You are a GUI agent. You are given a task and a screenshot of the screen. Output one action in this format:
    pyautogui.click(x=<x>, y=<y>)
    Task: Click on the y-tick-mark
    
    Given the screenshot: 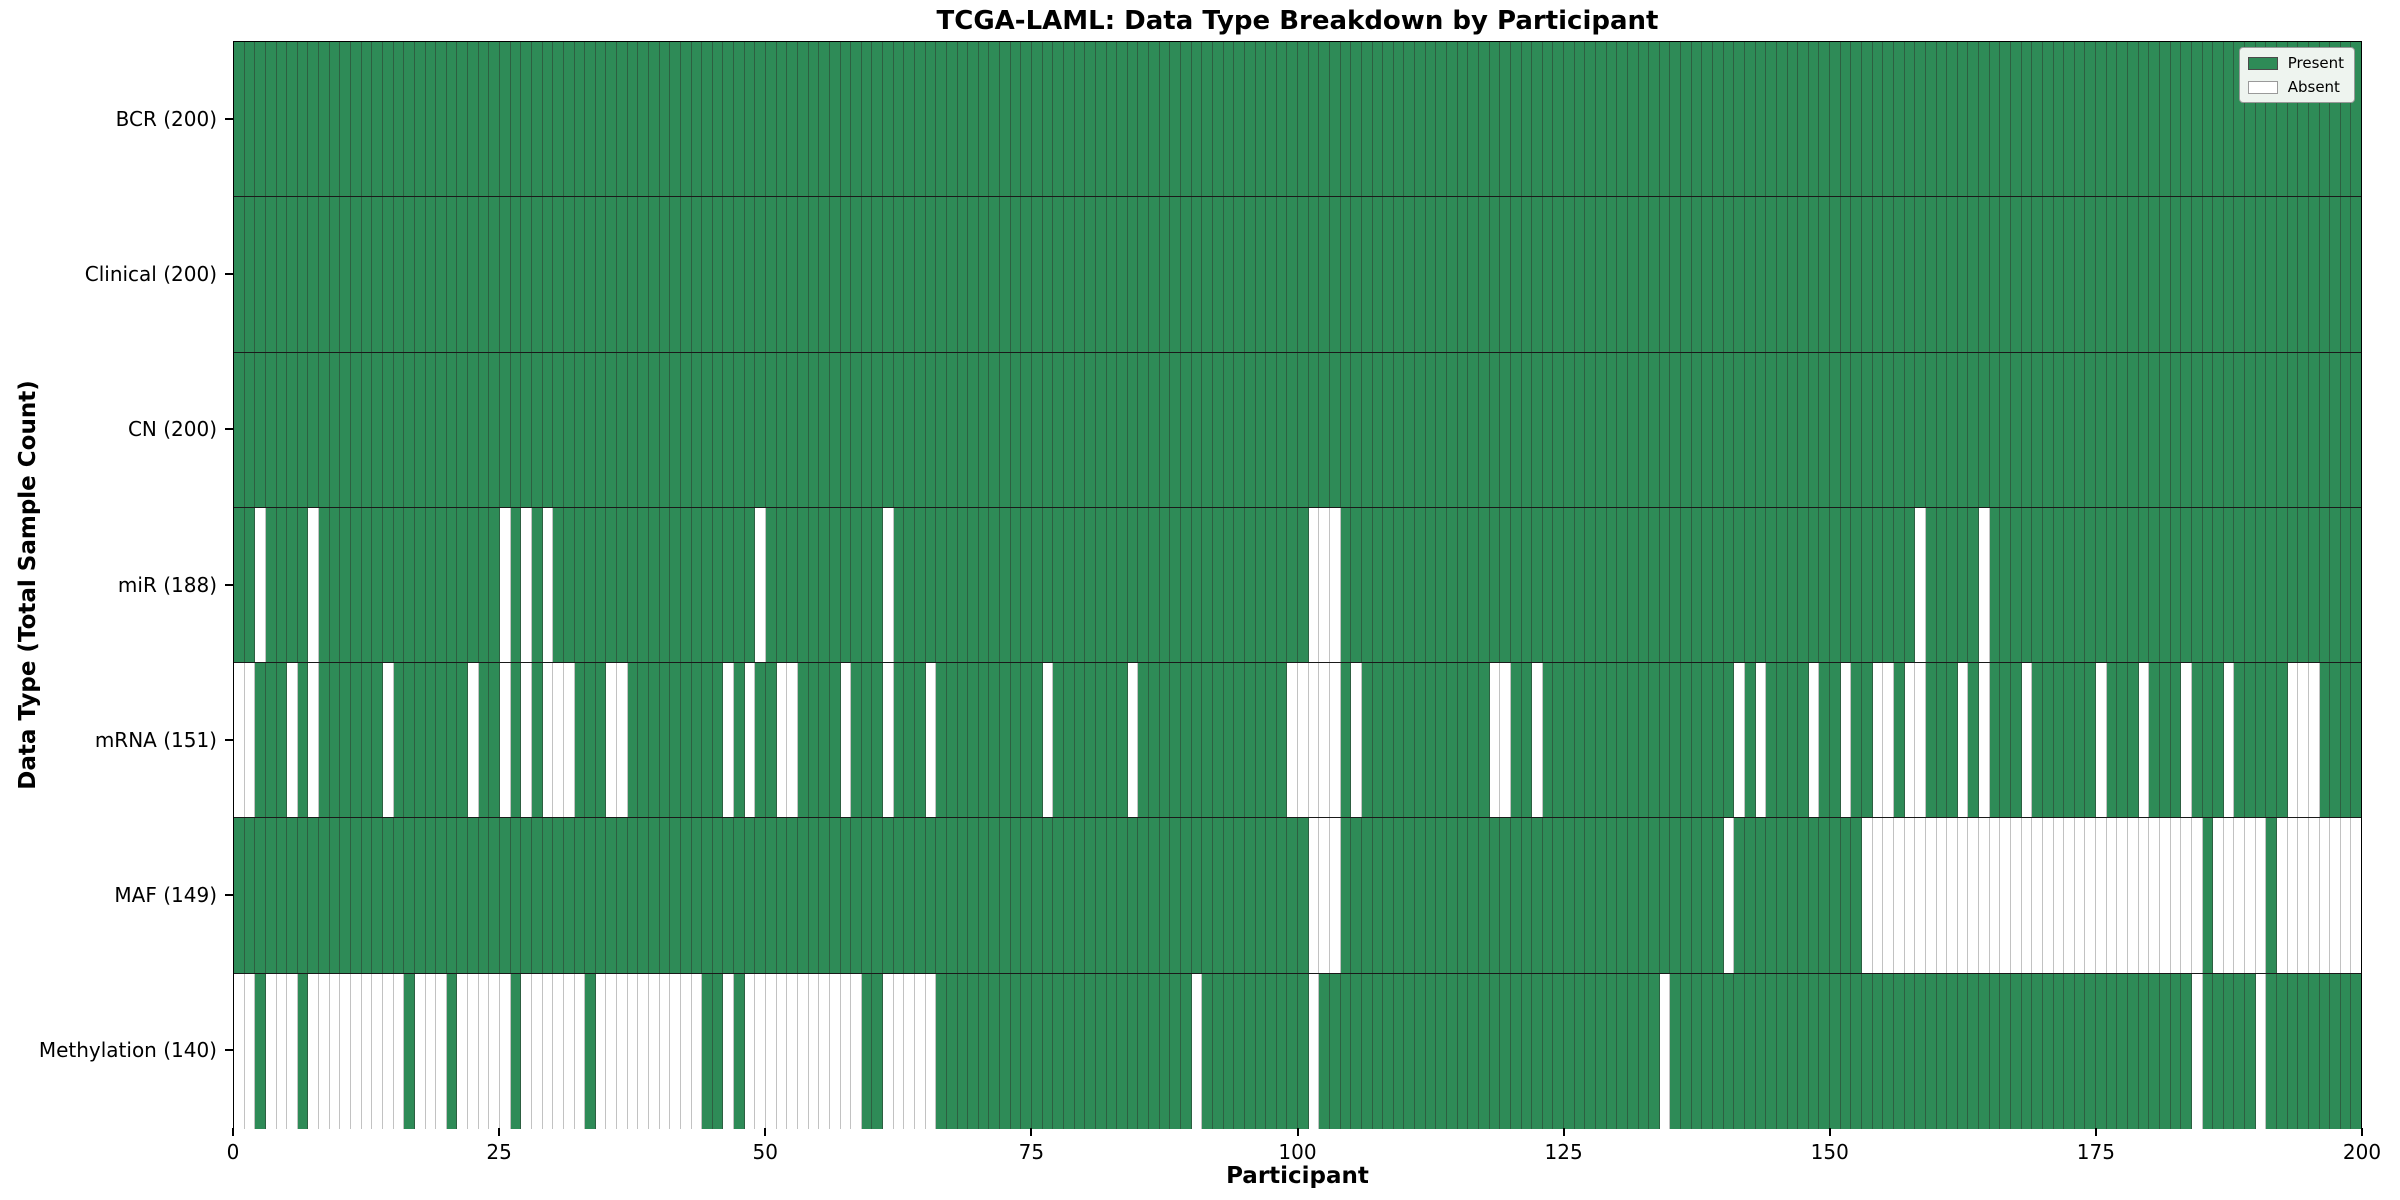 What is the action you would take?
    pyautogui.click(x=229, y=429)
    